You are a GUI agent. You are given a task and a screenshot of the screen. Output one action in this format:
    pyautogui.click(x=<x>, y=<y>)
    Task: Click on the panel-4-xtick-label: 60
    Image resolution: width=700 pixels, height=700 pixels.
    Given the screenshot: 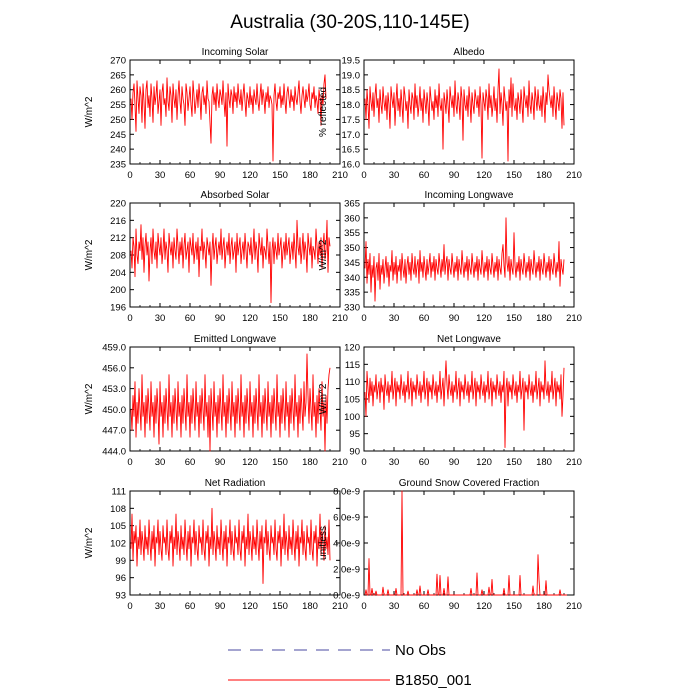 What is the action you would take?
    pyautogui.click(x=190, y=462)
    